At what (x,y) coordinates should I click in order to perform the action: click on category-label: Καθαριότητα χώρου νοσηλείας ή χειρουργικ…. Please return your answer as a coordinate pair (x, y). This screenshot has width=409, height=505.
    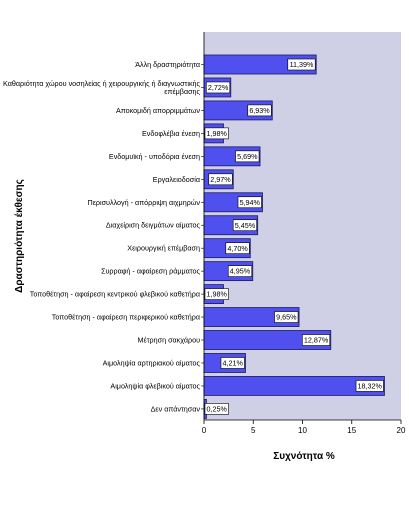
    Looking at the image, I should click on (101, 87).